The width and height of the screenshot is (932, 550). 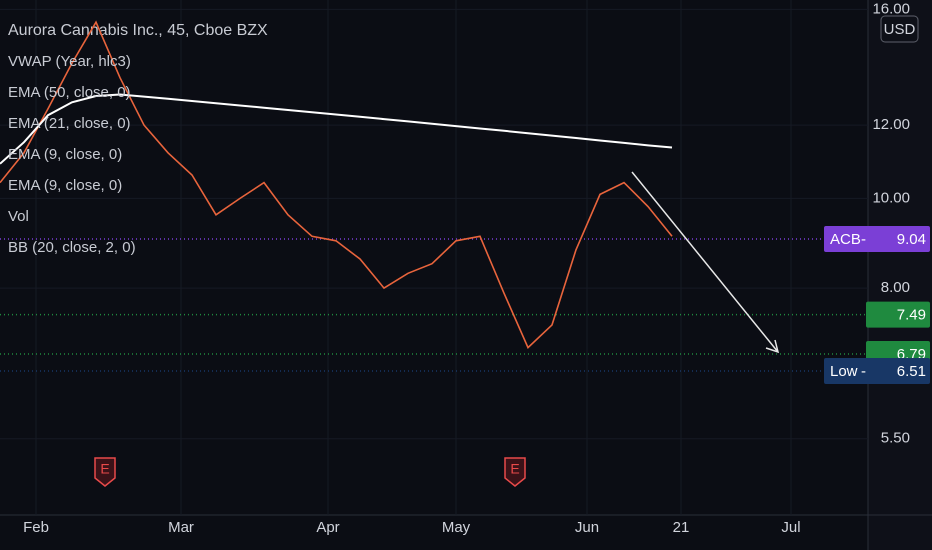 What do you see at coordinates (69, 123) in the screenshot?
I see `indicator-legend: EMA (21, close, 0)` at bounding box center [69, 123].